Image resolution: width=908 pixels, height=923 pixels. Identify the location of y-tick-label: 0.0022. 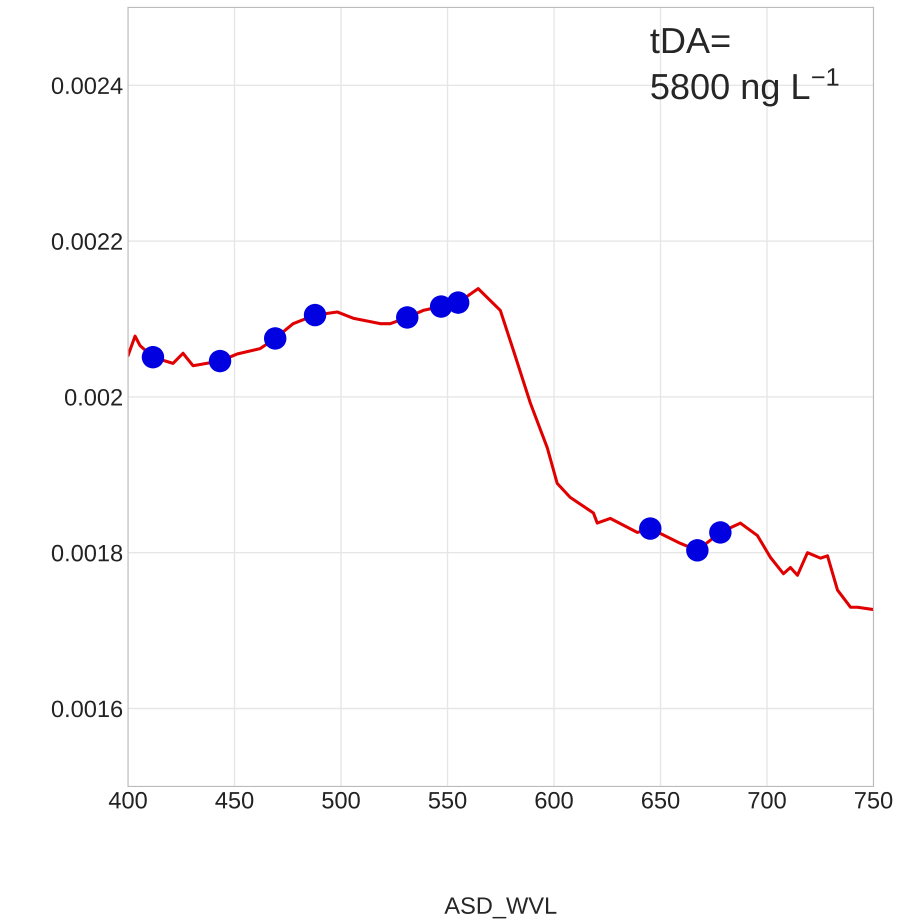
(87, 241).